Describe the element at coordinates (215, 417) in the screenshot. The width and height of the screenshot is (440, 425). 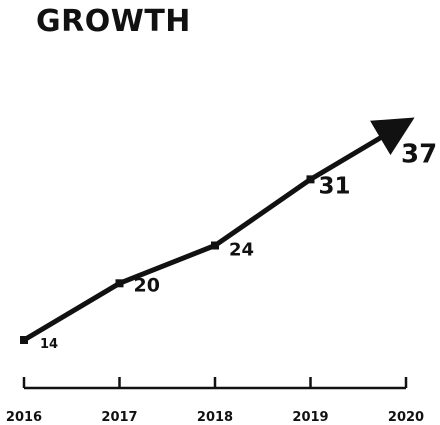
I see `x-tick-label: 2018` at that location.